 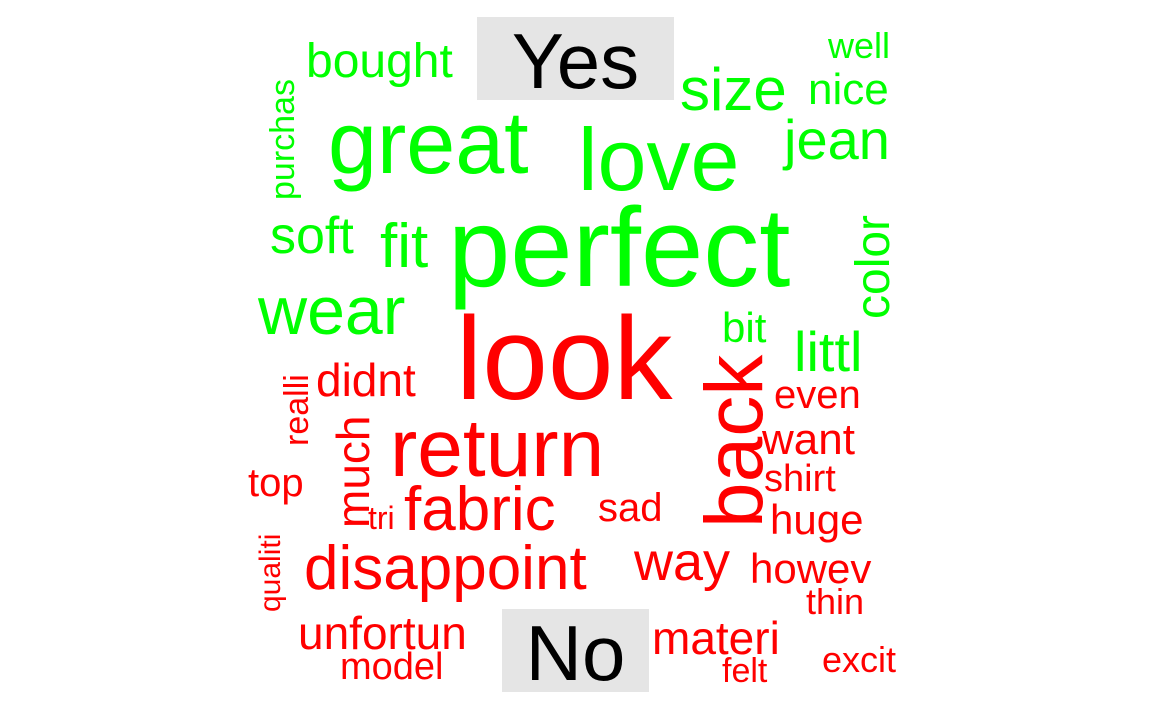 What do you see at coordinates (817, 519) in the screenshot?
I see `word-huge: huge` at bounding box center [817, 519].